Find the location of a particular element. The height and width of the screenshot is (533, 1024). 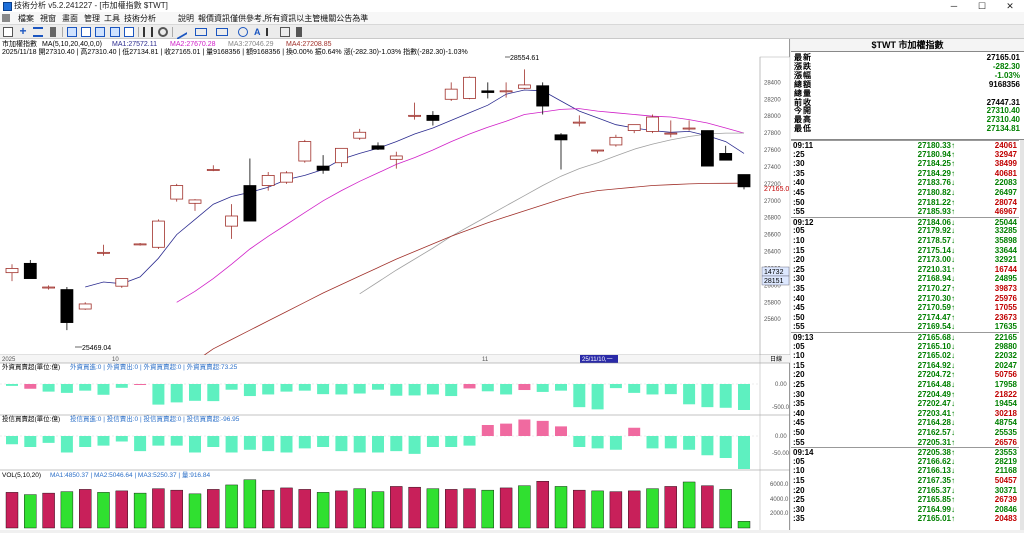

list-icon is located at coordinates (38, 32).